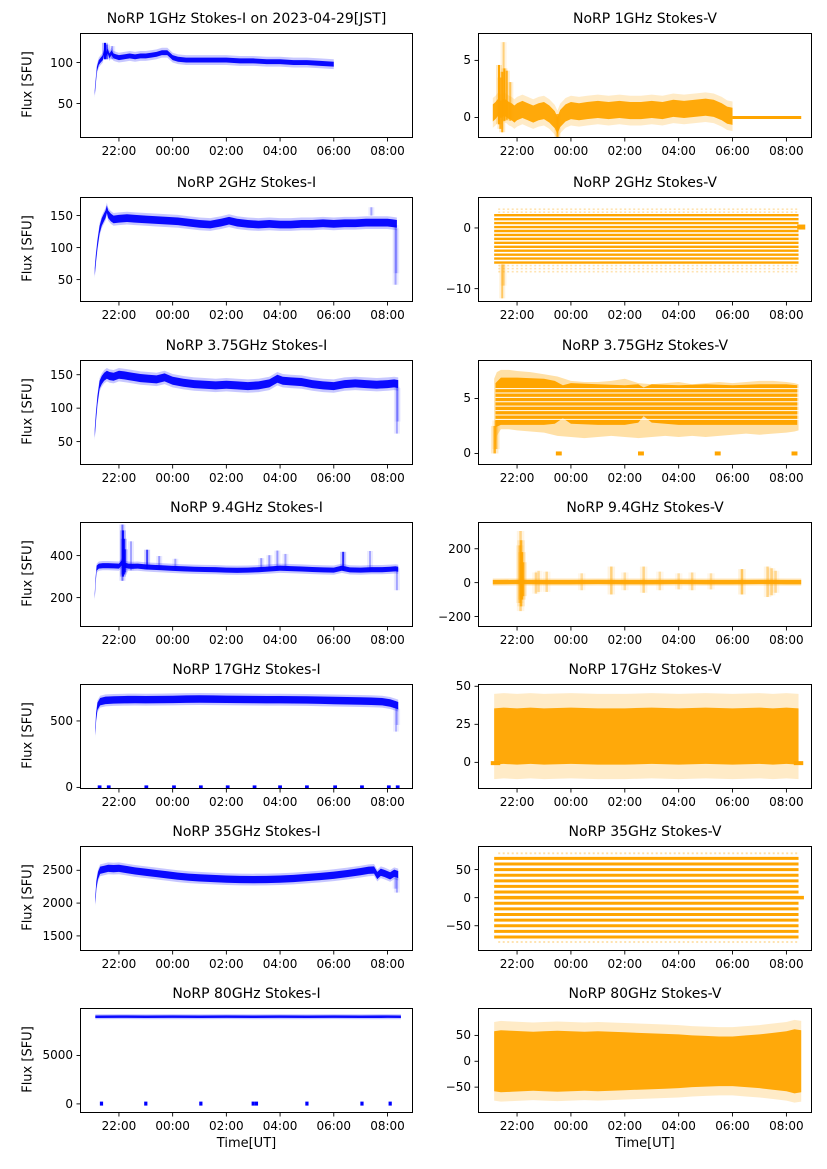  I want to click on subplot-title: NoRP 9.4GHz Stokes-I, so click(246, 508).